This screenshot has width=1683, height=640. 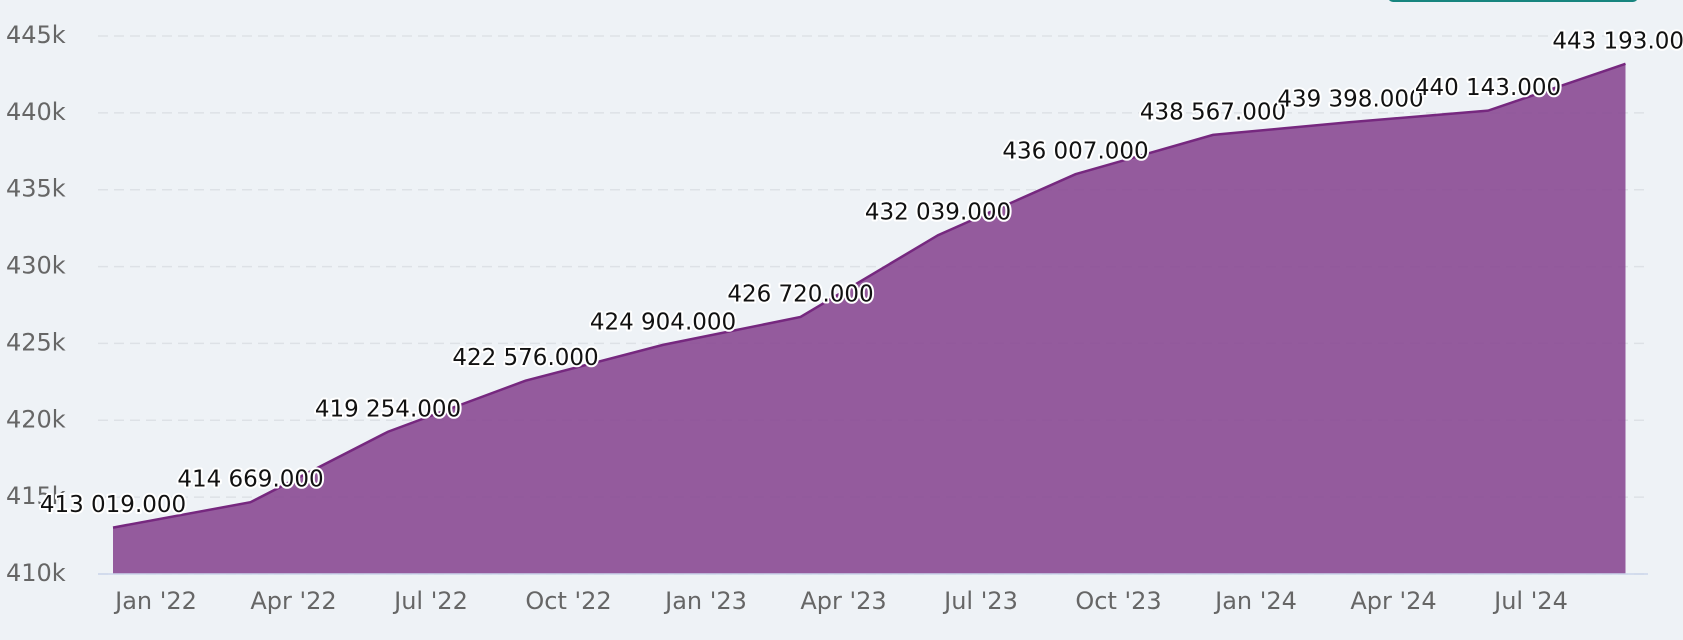 I want to click on x-tick-label: Oct '23, so click(x=1118, y=601).